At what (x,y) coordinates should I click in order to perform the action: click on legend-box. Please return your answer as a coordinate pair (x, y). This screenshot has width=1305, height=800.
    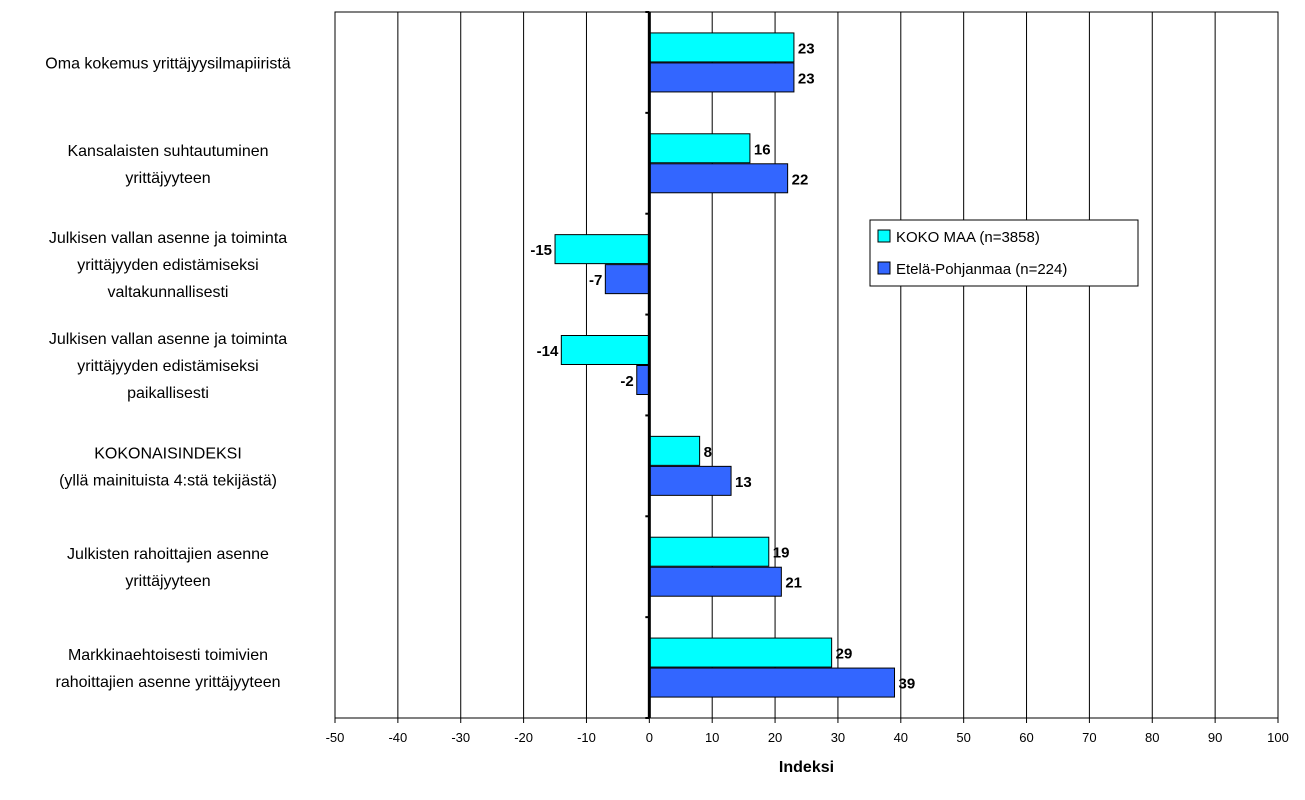
    Looking at the image, I should click on (1004, 253).